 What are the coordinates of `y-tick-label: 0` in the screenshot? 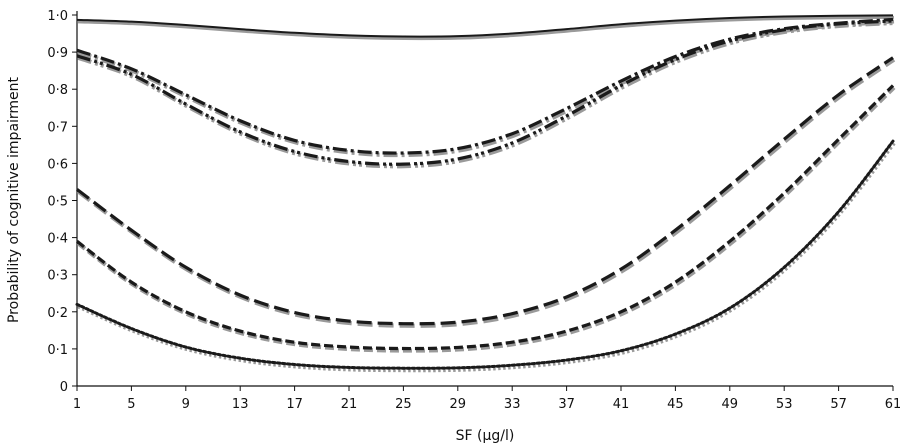 It's located at (64, 387).